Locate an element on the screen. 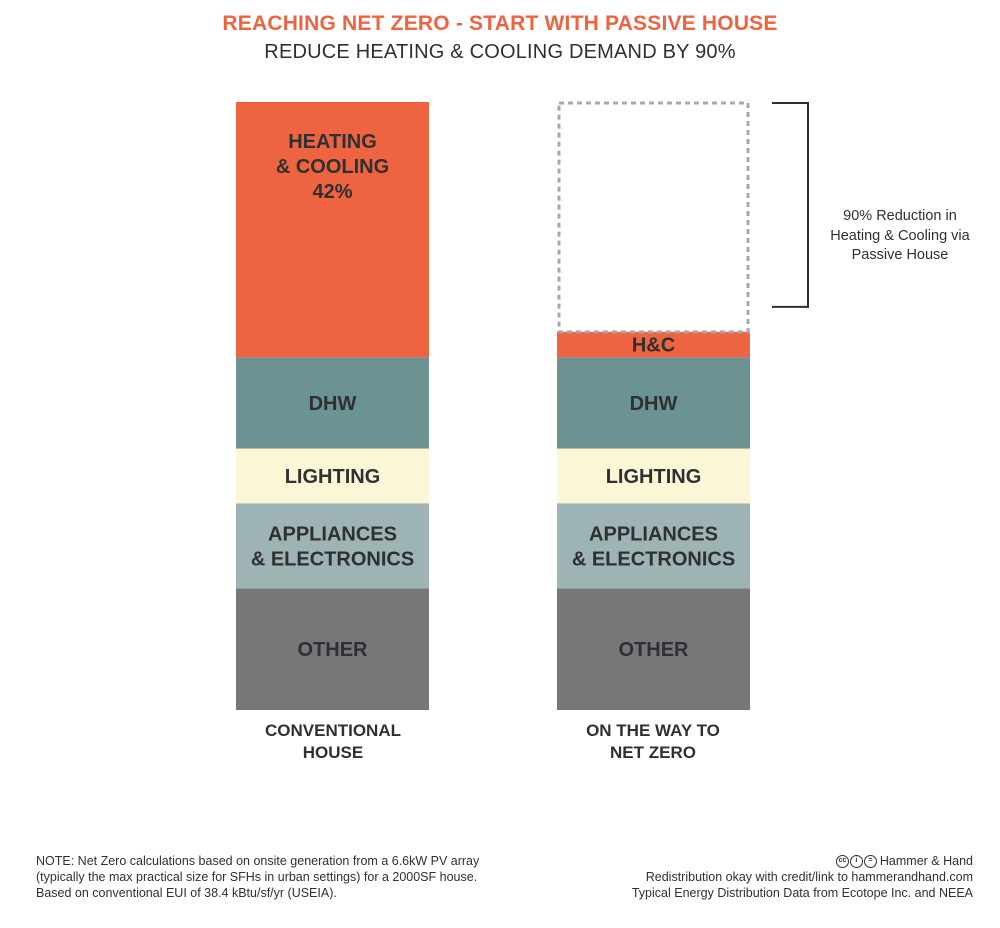 Image resolution: width=1000 pixels, height=928 pixels. reduction-bracket is located at coordinates (790, 205).